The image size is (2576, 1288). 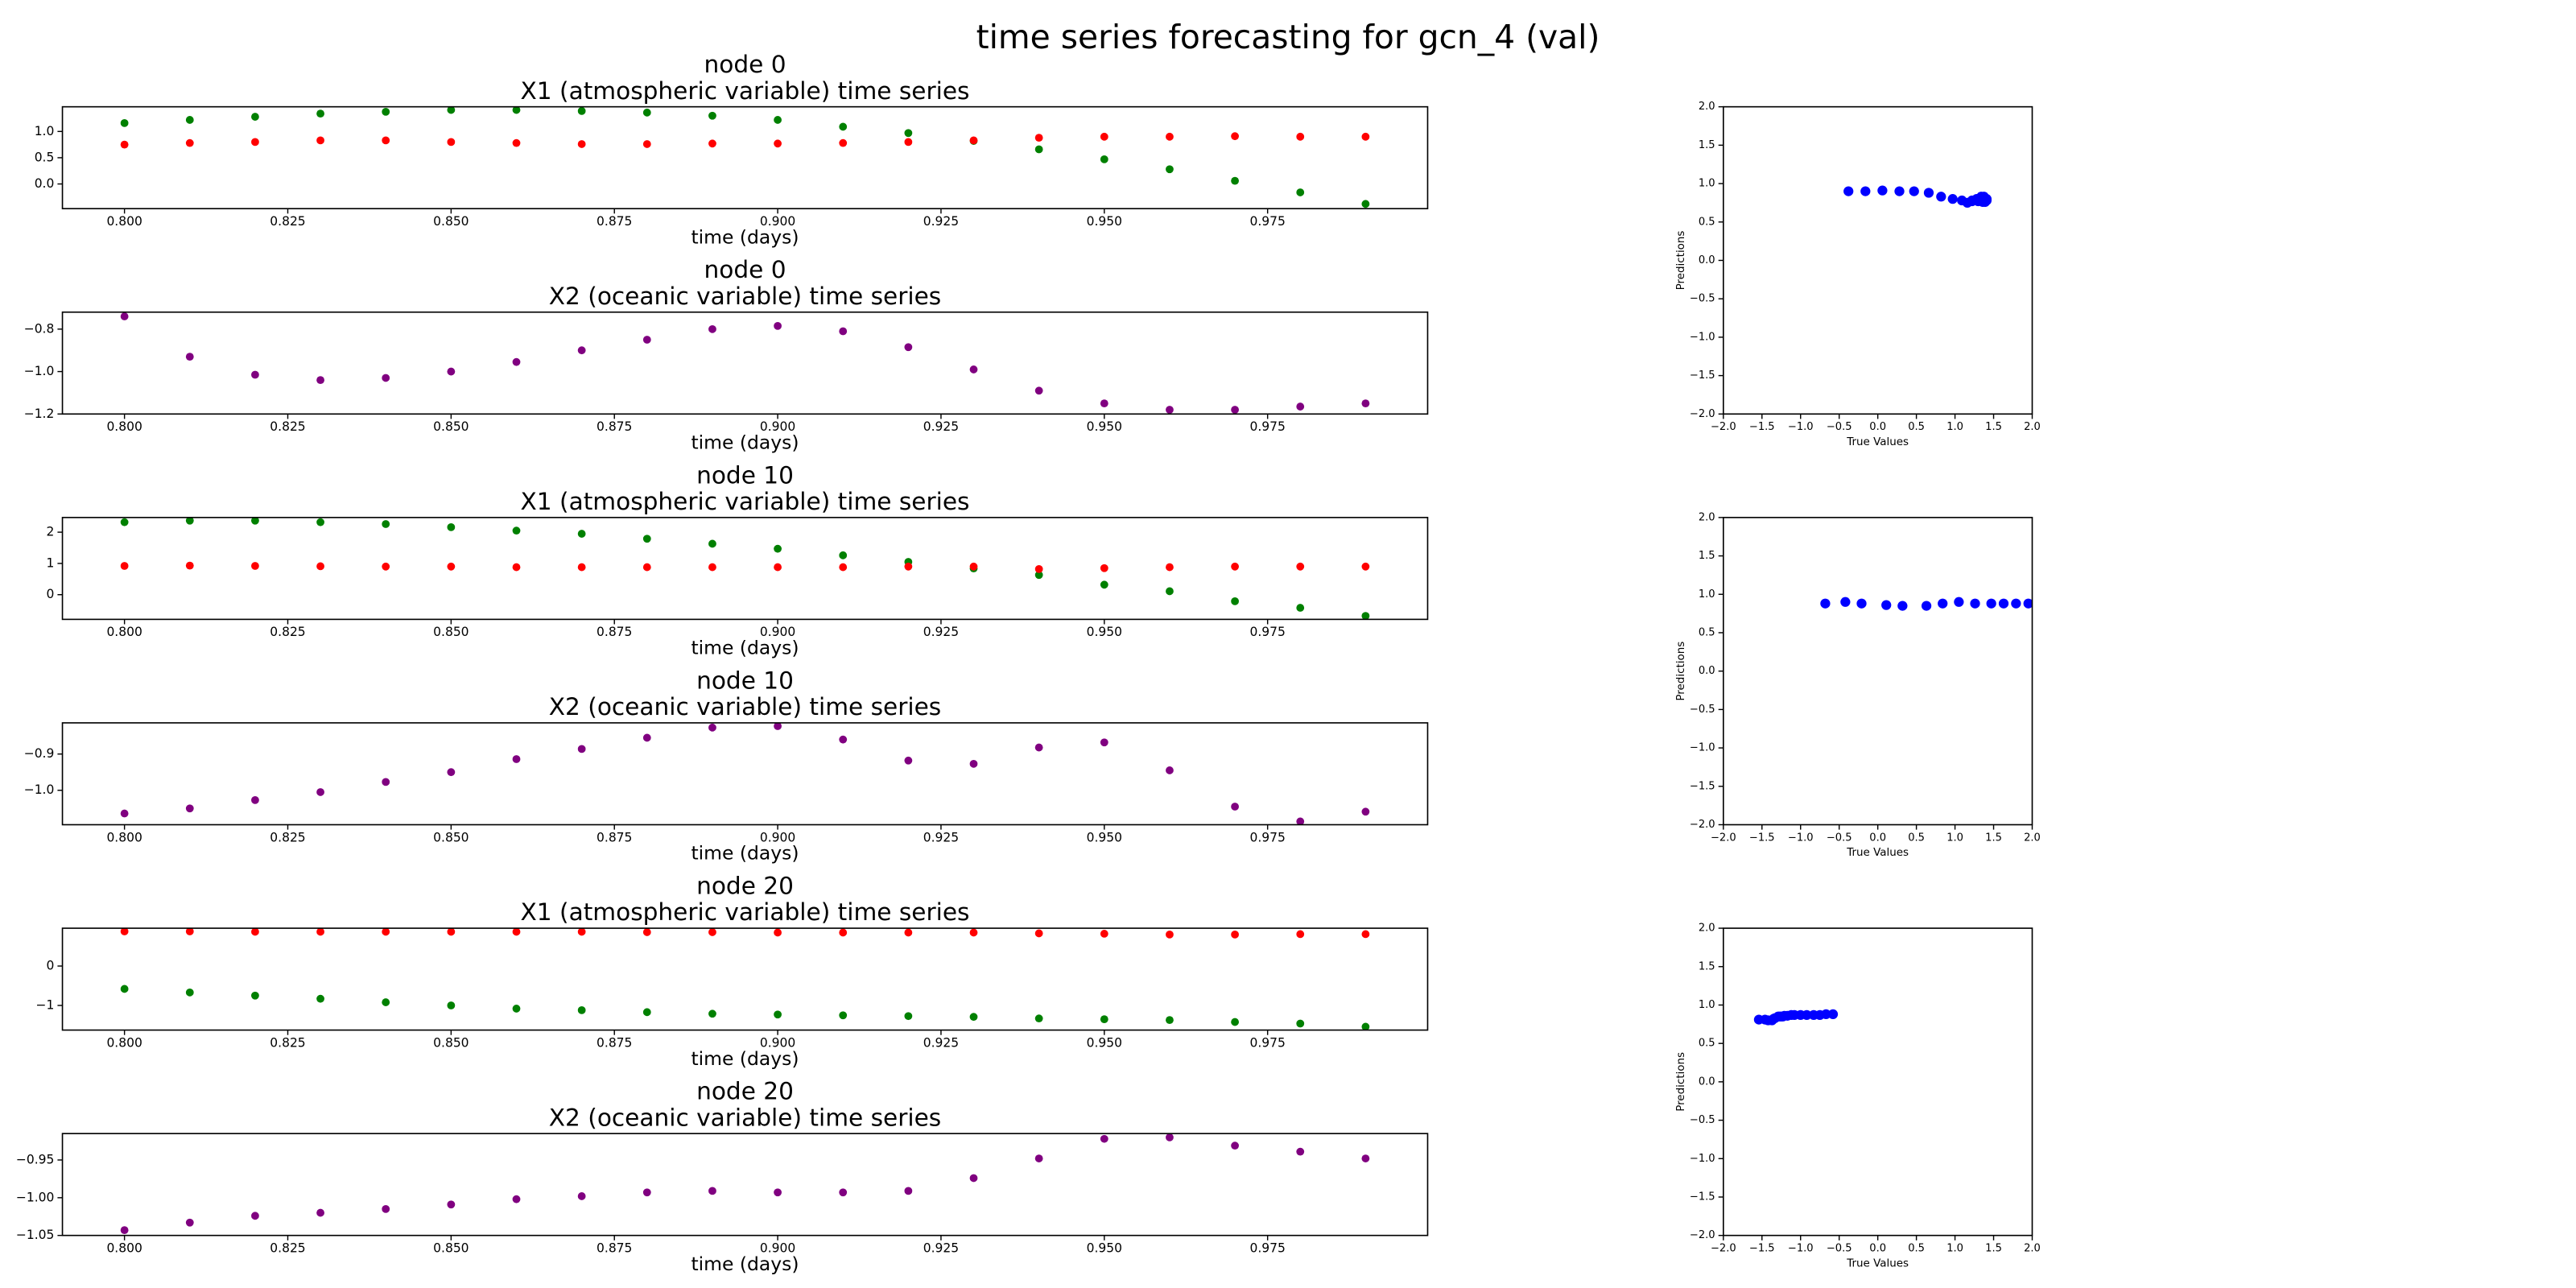 I want to click on panel-title: node 0, so click(x=745, y=64).